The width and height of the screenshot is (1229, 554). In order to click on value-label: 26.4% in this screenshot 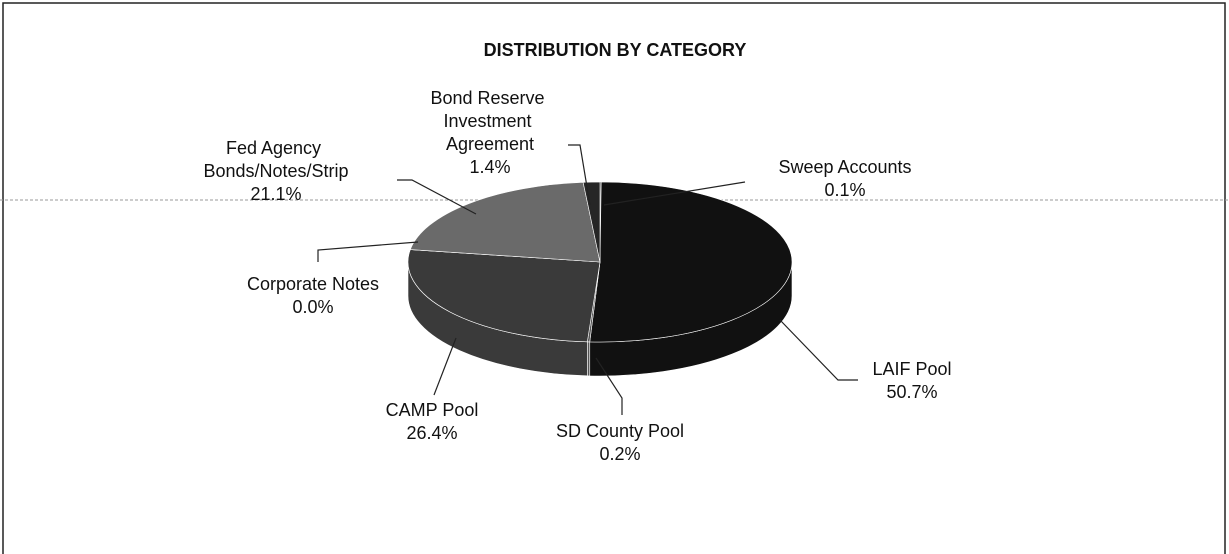, I will do `click(431, 433)`.